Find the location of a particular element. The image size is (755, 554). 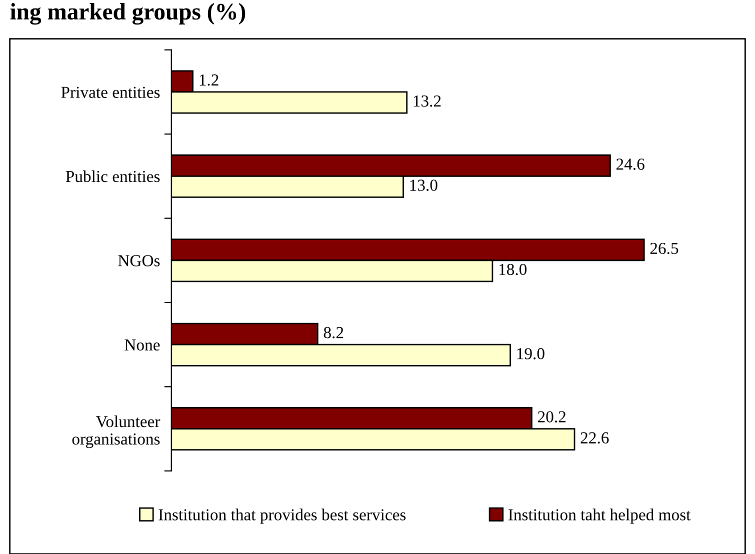

data-label: 24.6 is located at coordinates (630, 164).